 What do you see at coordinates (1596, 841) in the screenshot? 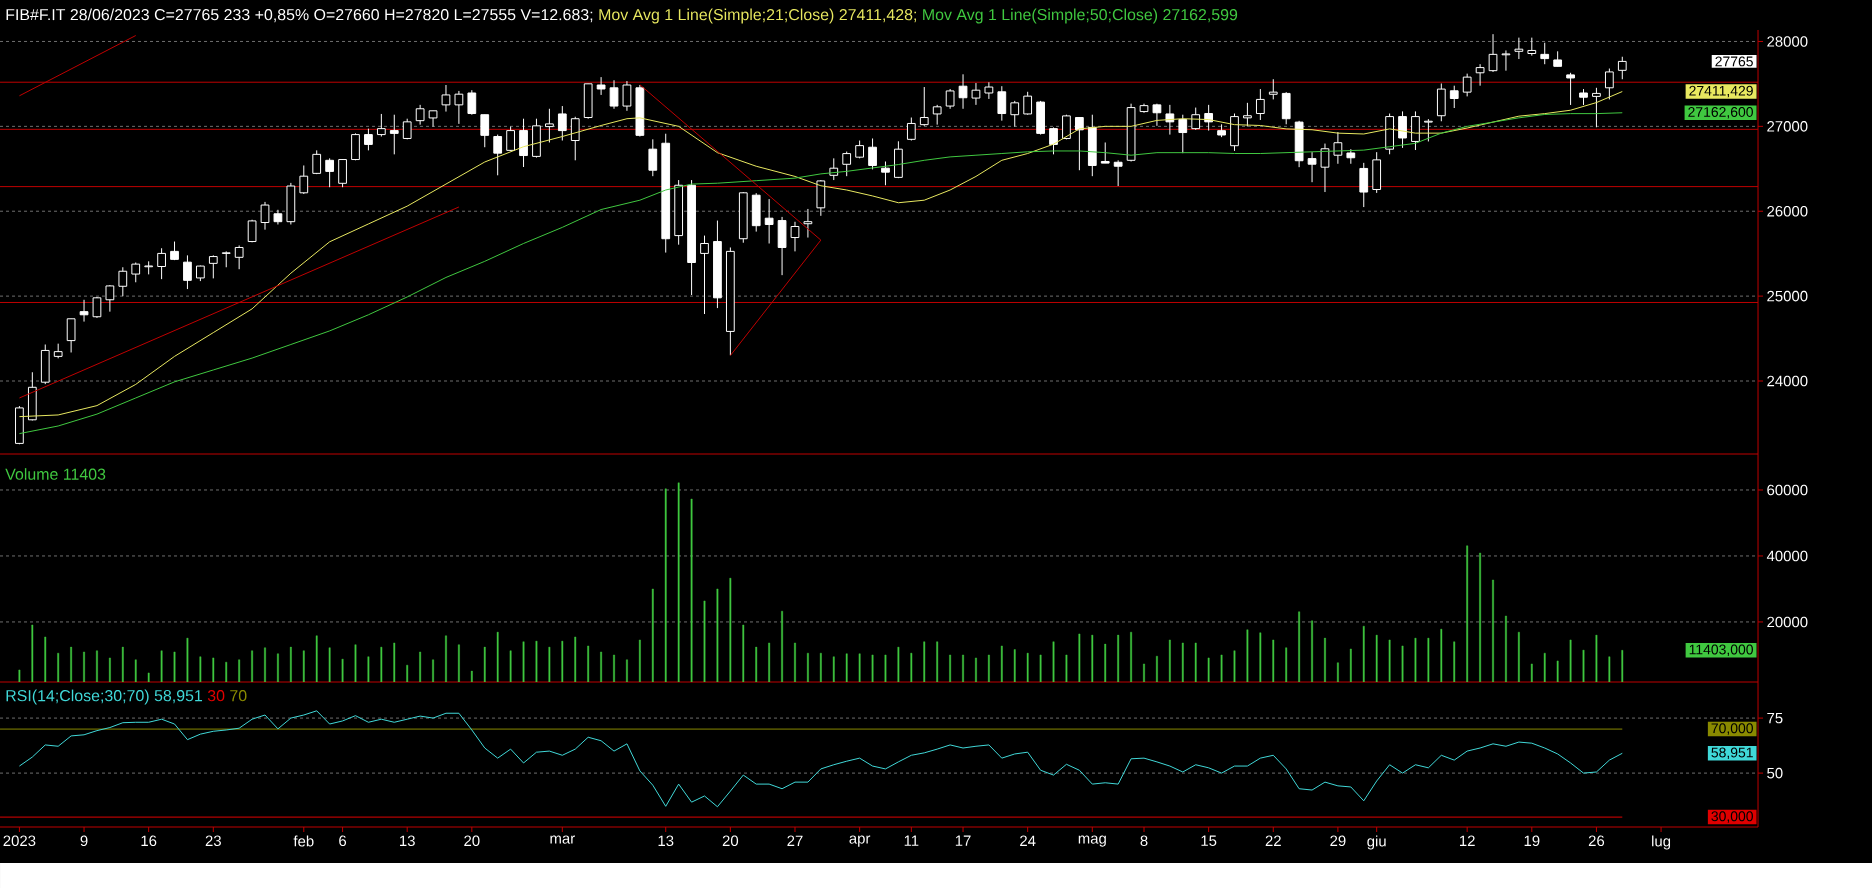
I see `x-tick-label: 26` at bounding box center [1596, 841].